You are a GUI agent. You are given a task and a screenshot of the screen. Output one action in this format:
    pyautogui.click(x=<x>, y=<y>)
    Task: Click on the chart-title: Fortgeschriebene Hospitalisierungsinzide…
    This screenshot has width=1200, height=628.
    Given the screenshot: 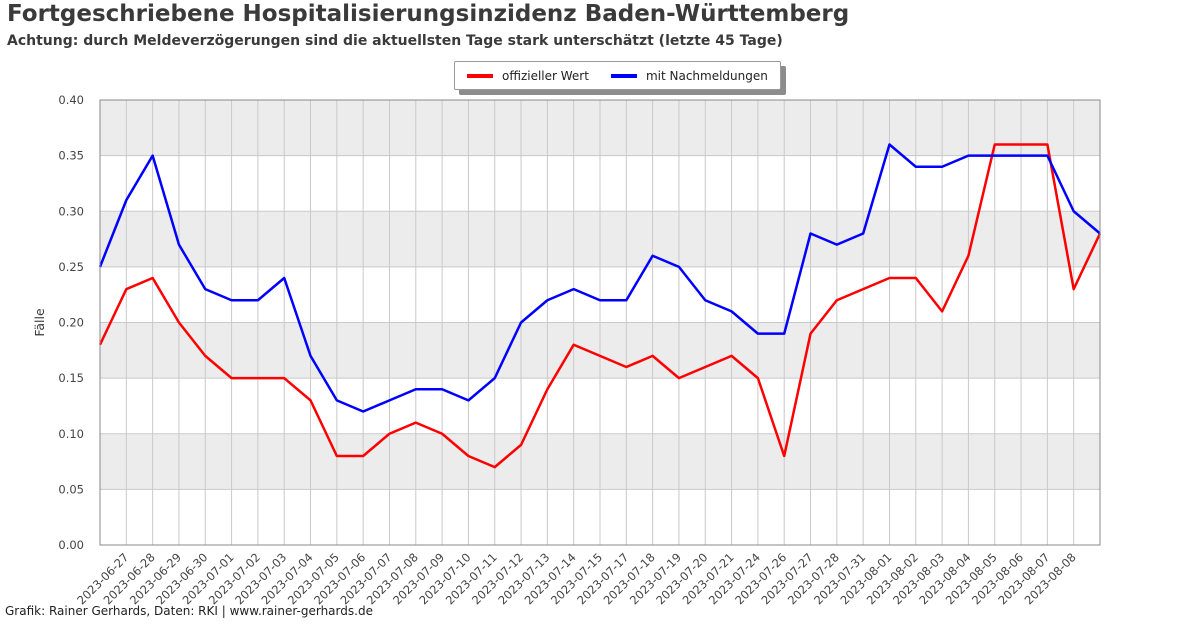 What is the action you would take?
    pyautogui.click(x=428, y=14)
    